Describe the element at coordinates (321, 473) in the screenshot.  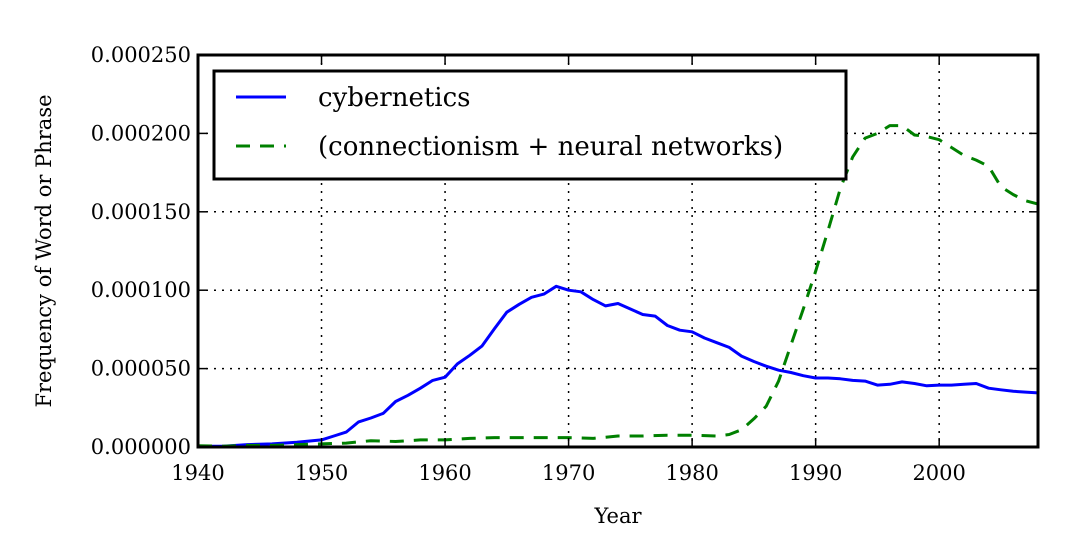
I see `x-tick-label: 1950` at that location.